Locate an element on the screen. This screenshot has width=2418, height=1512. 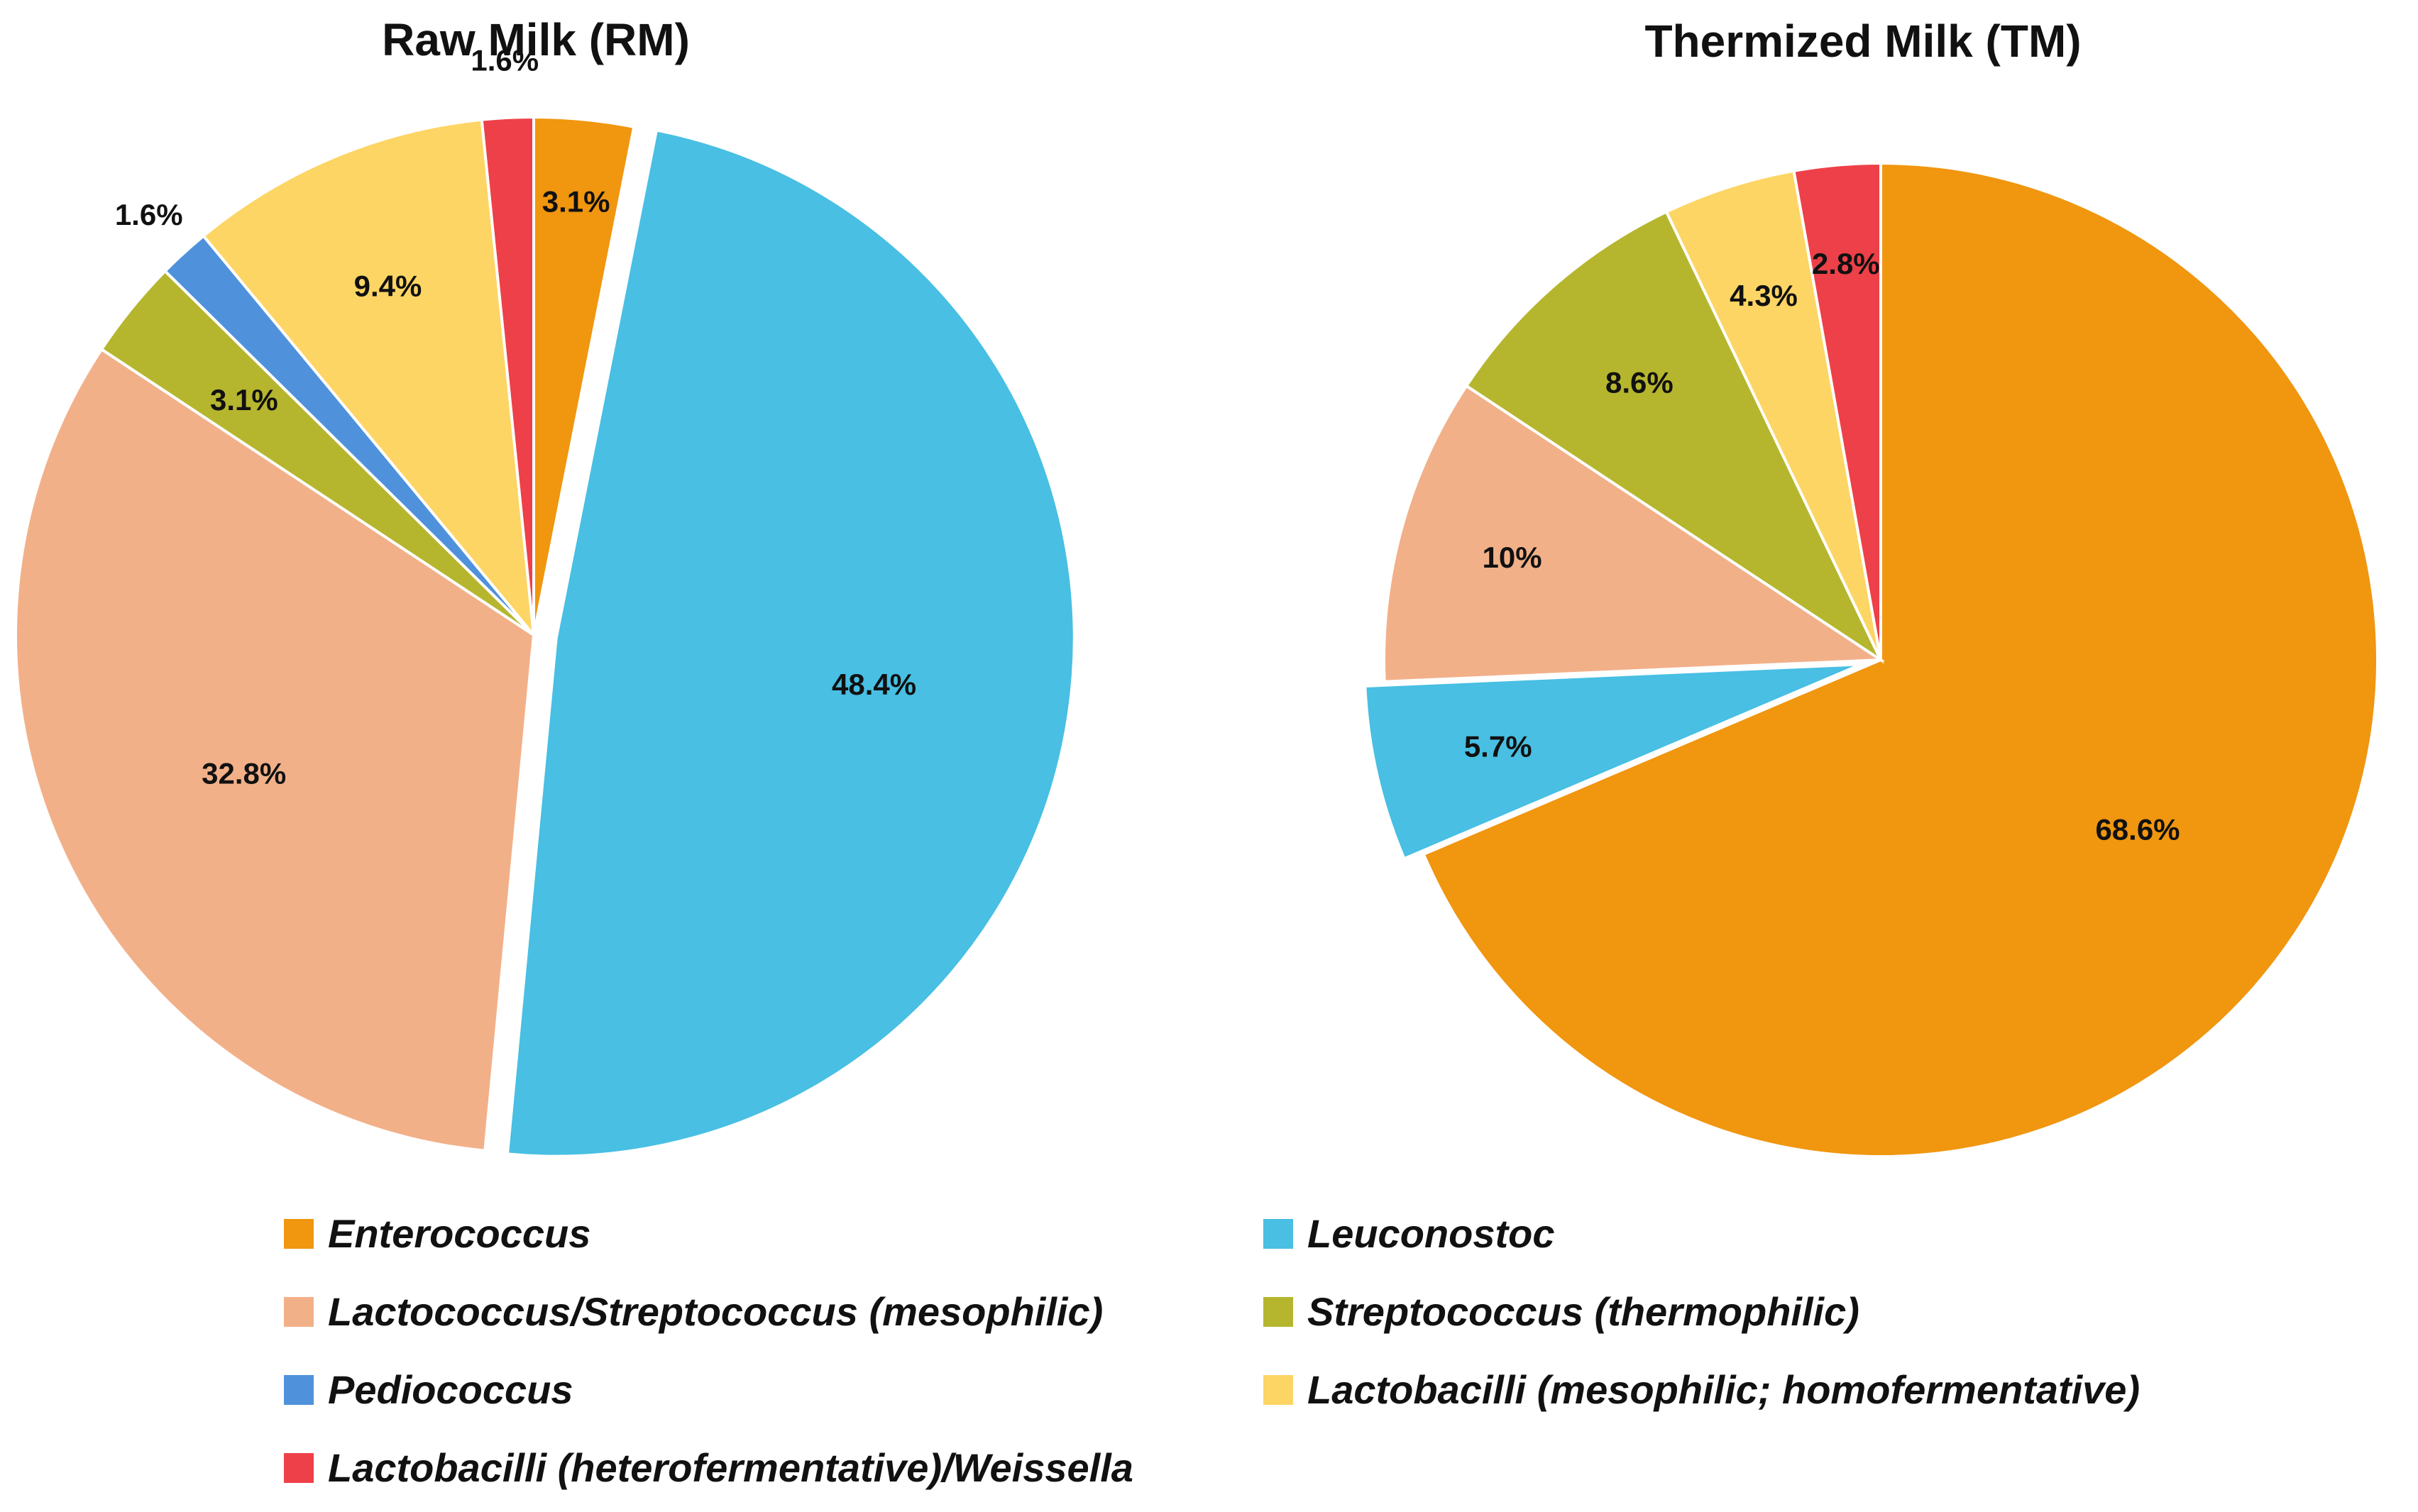
legend-swatch-streptococcus is located at coordinates (1278, 1312).